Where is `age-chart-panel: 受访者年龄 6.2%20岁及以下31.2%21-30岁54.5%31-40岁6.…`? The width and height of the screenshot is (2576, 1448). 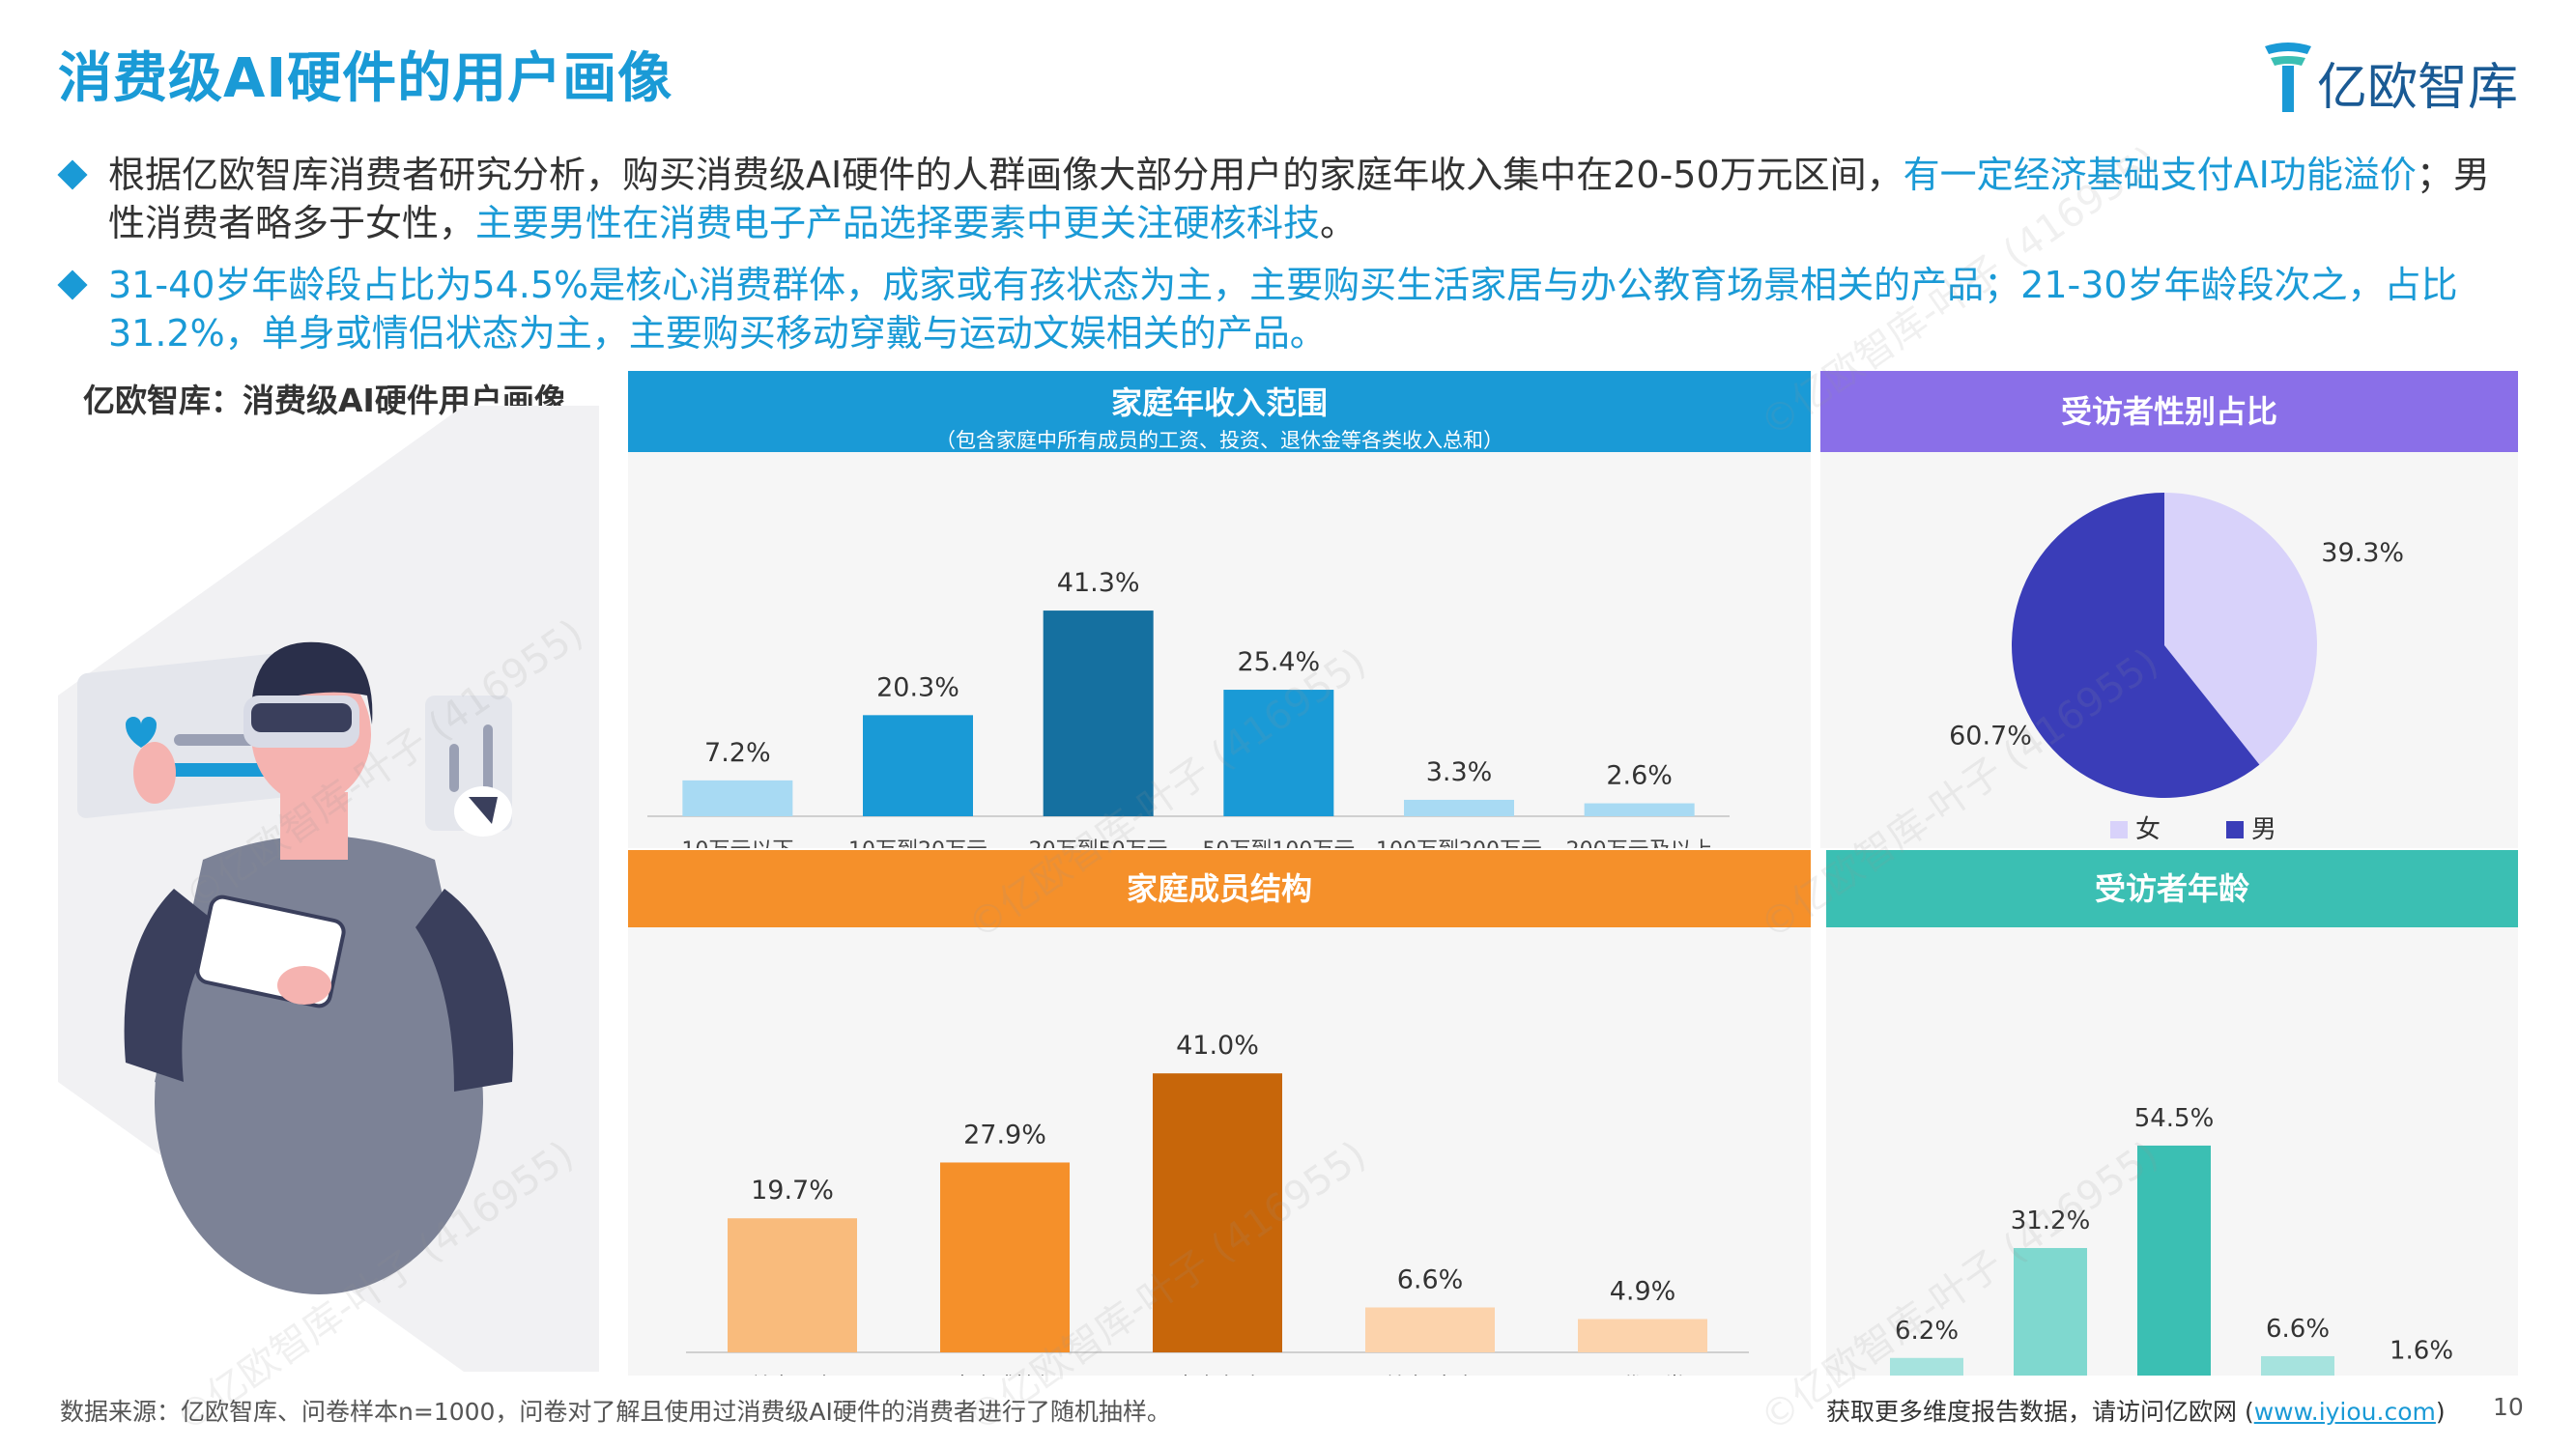 age-chart-panel: 受访者年龄 6.2%20岁及以下31.2%21-30岁54.5%31-40岁6.… is located at coordinates (2172, 1113).